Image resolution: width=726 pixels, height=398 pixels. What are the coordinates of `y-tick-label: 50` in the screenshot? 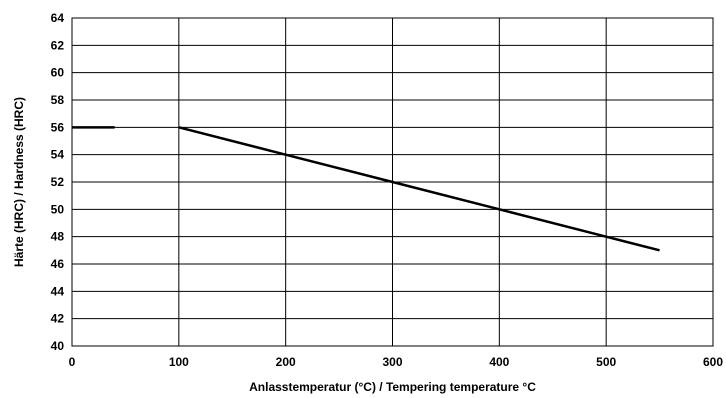 It's located at (58, 209).